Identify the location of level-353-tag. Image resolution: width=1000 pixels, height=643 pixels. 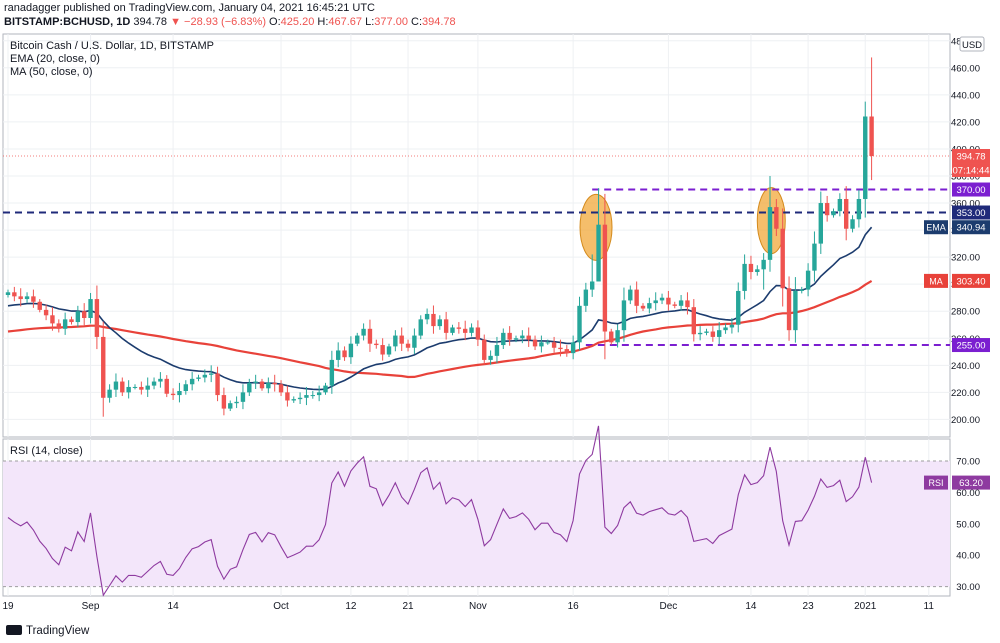
(971, 212).